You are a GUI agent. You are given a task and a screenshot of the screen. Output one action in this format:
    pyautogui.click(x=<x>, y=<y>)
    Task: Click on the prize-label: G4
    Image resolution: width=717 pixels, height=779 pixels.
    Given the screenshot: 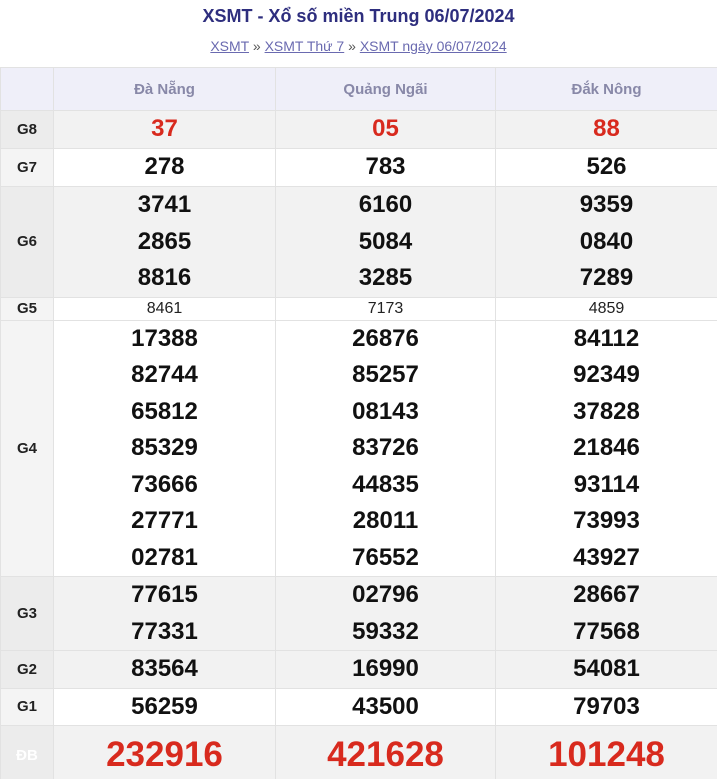 What is the action you would take?
    pyautogui.click(x=27, y=448)
    